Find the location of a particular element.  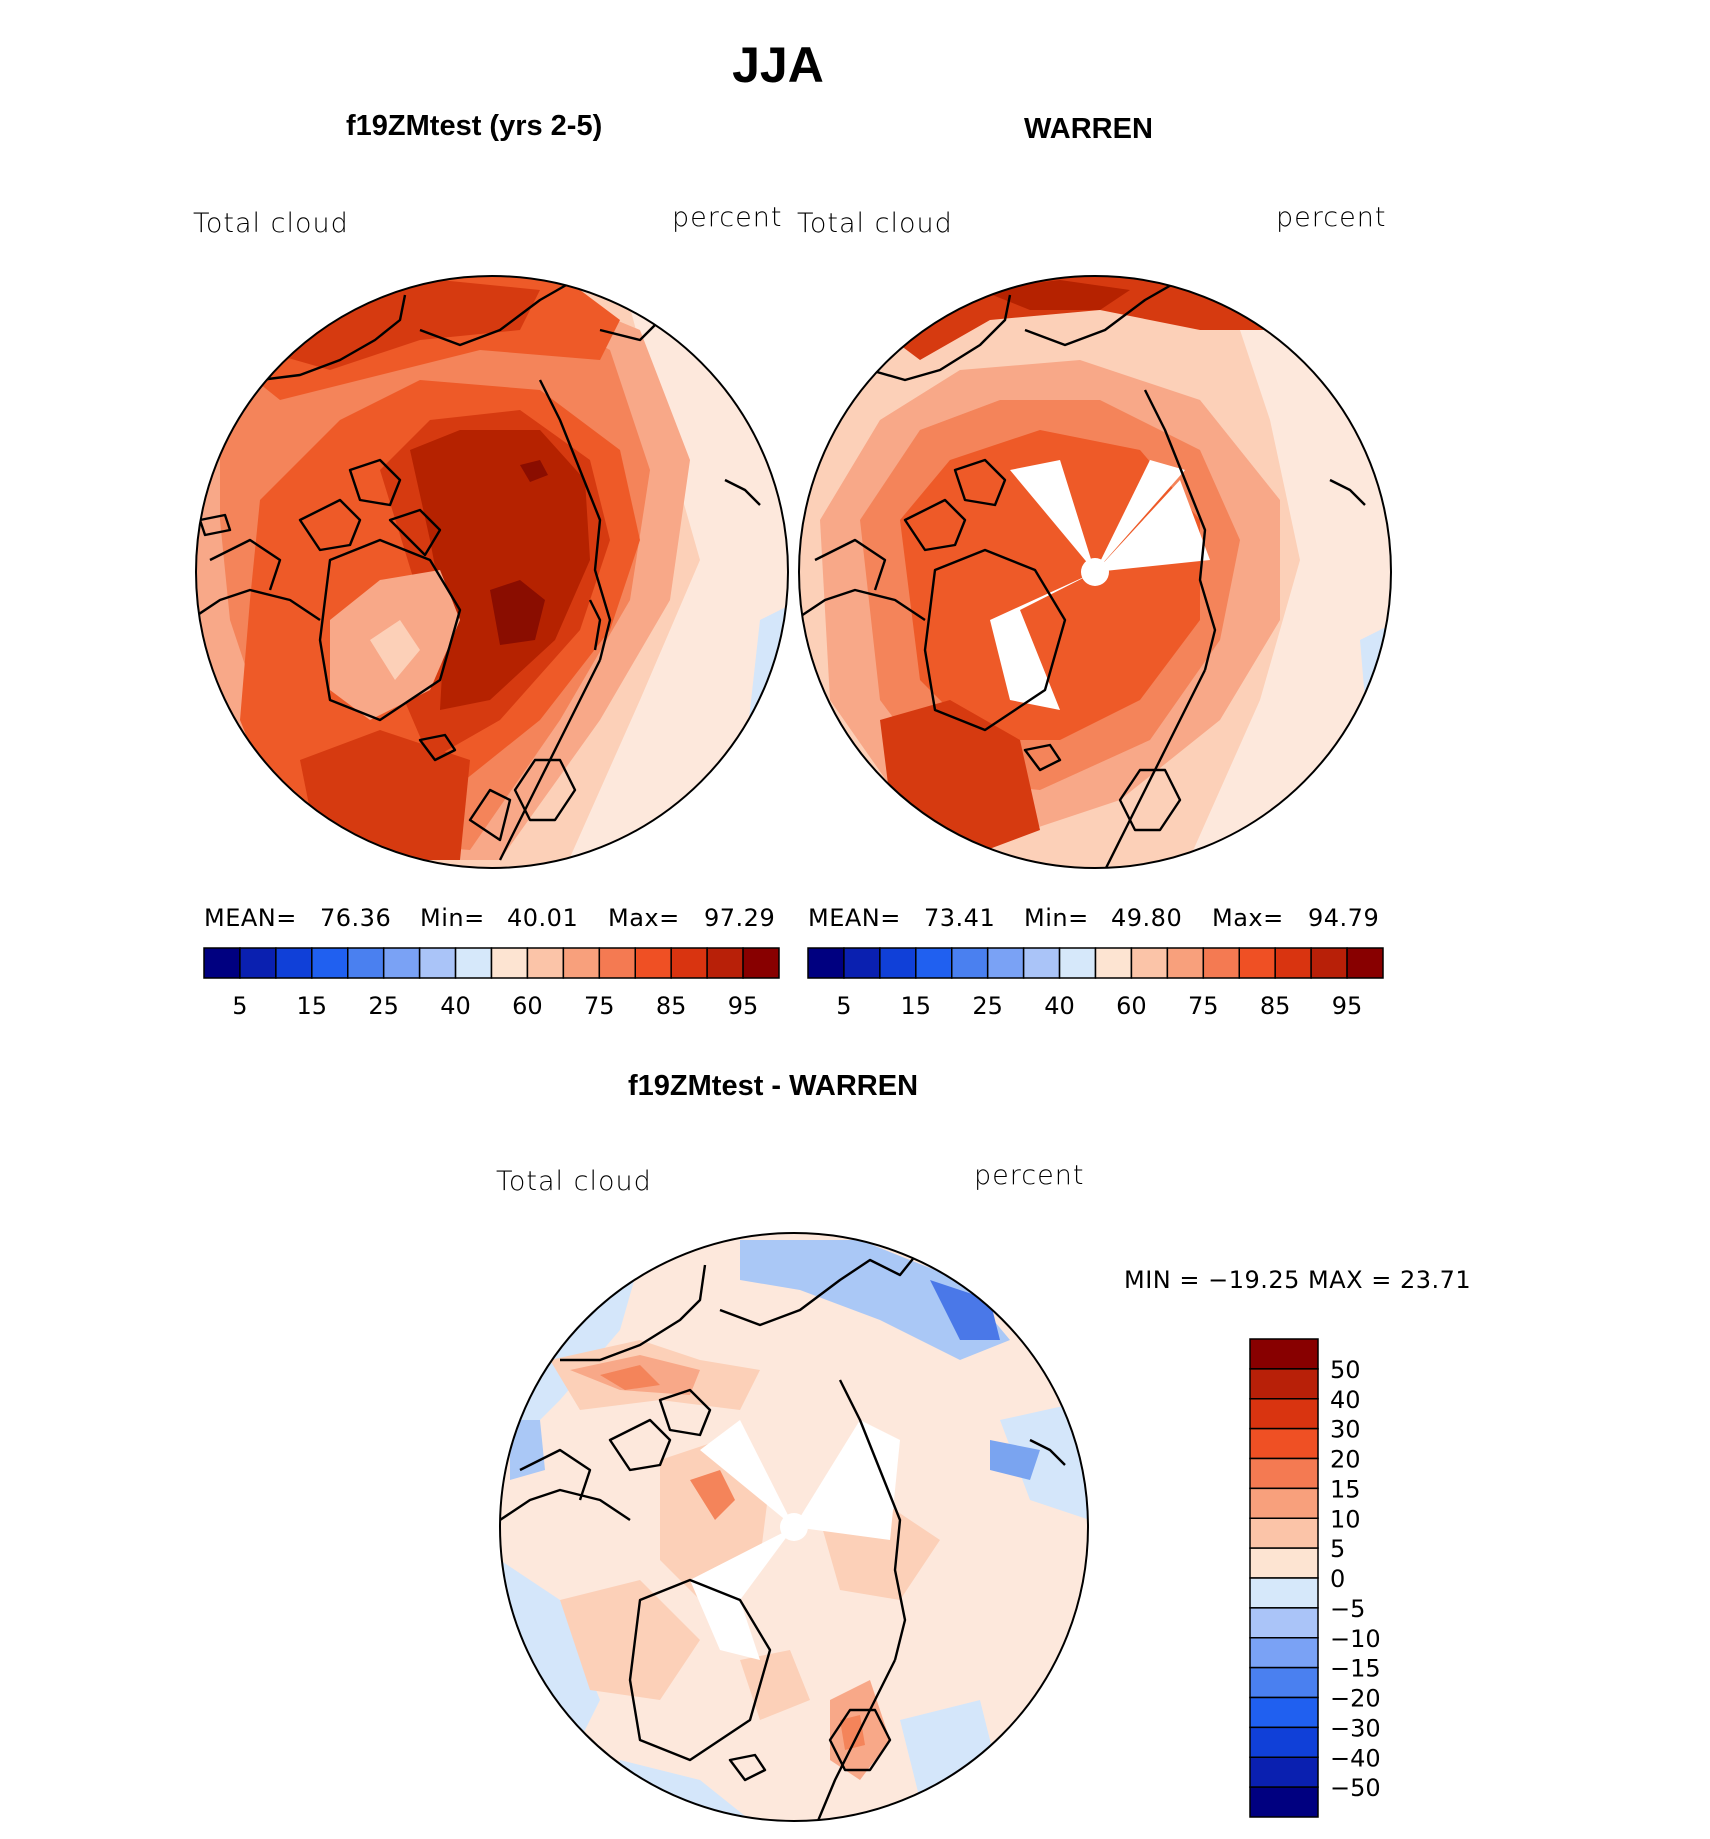

colorbar-tick-label: −30 is located at coordinates (1355, 1728).